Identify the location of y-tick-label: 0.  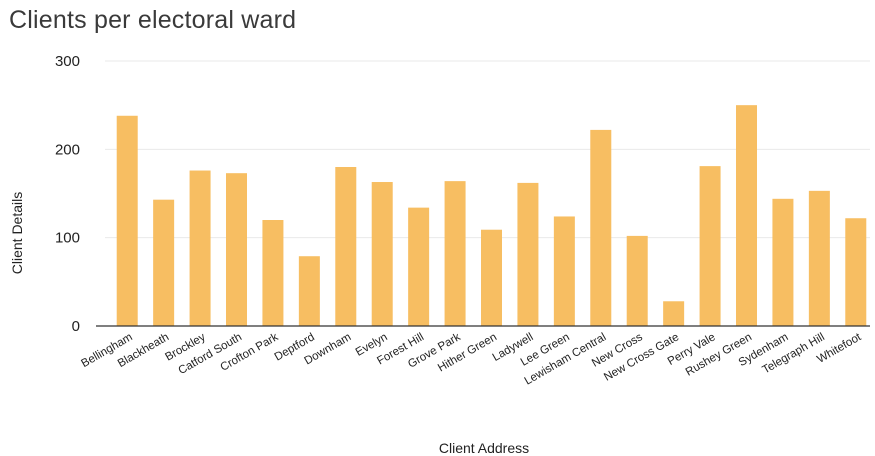
(76, 326).